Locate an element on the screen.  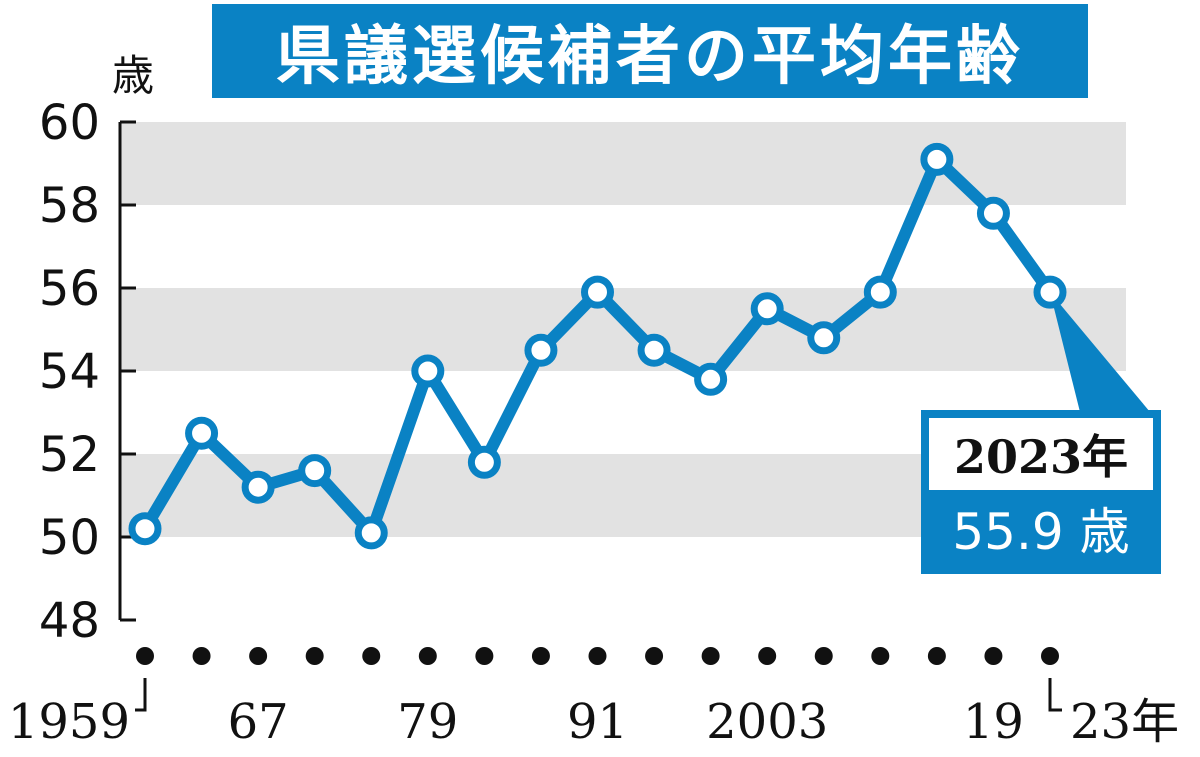
y-axis-unit-label: 歳 is located at coordinates (133, 75).